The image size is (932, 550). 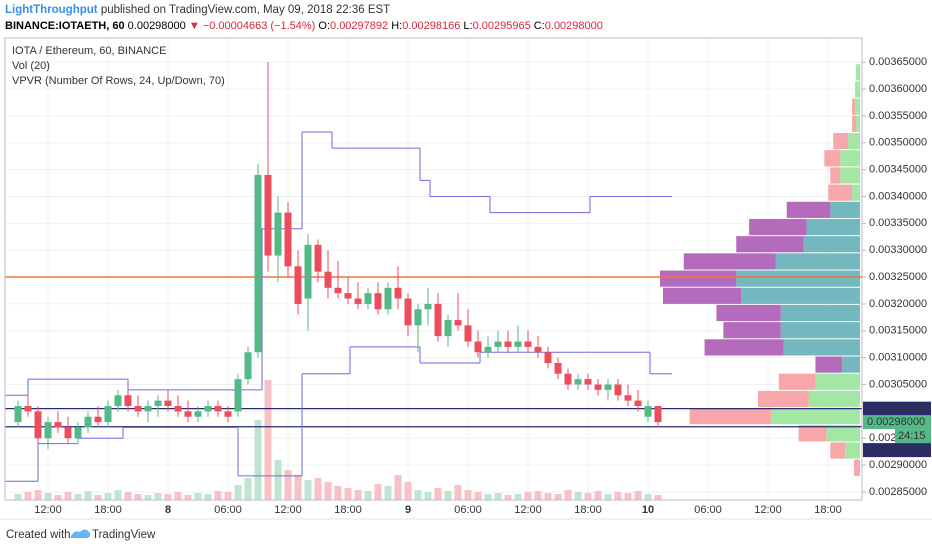 What do you see at coordinates (898, 304) in the screenshot?
I see `y-tick-label: 0.00320000` at bounding box center [898, 304].